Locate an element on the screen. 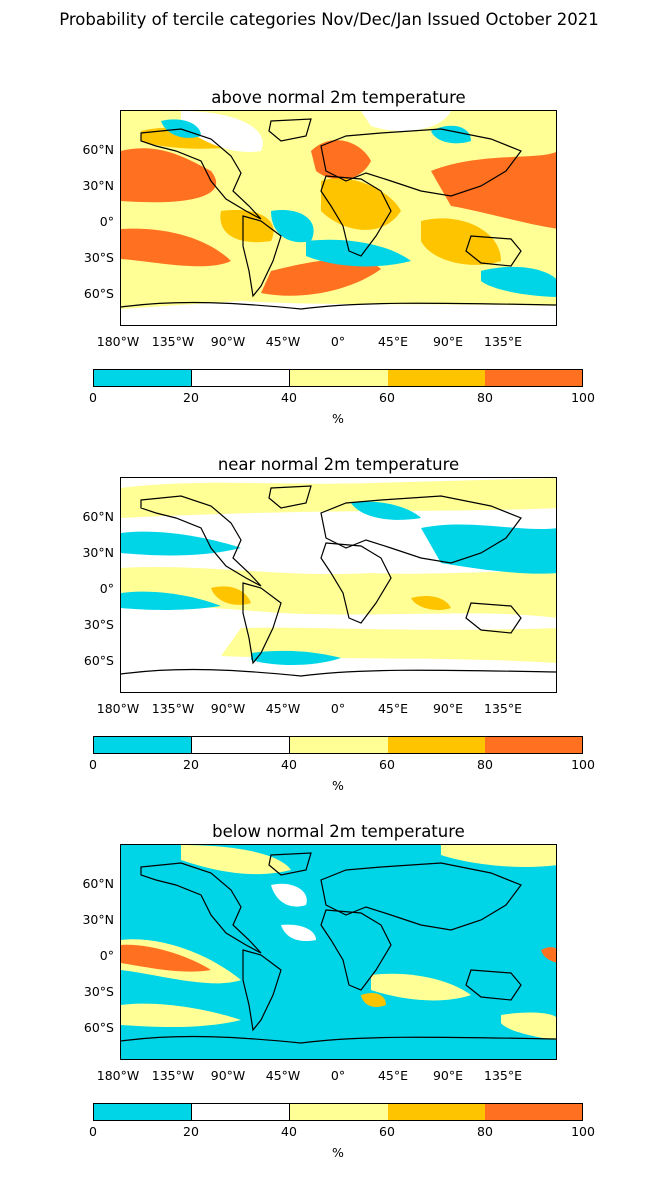 Image resolution: width=658 pixels, height=1182 pixels. panel-title: near normal 2m temperature is located at coordinates (338, 464).